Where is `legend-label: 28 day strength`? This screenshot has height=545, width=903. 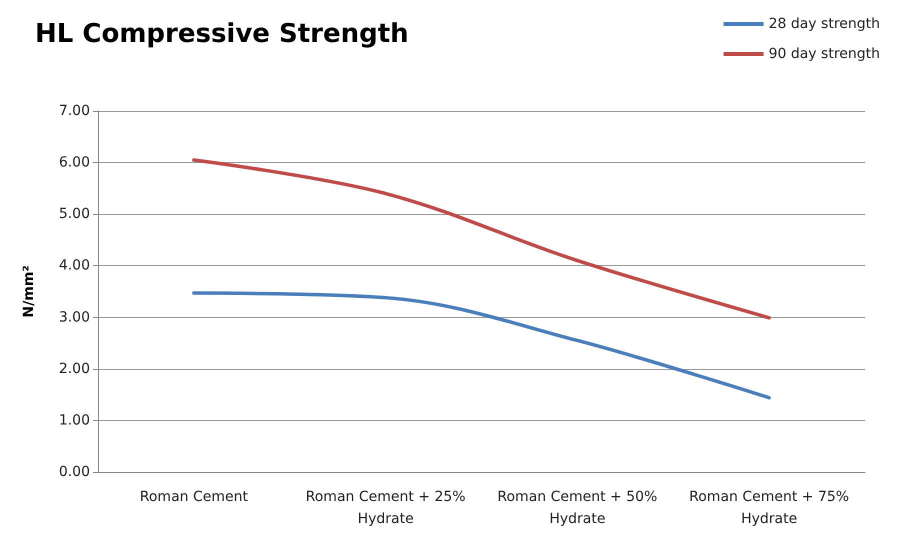 legend-label: 28 day strength is located at coordinates (824, 24).